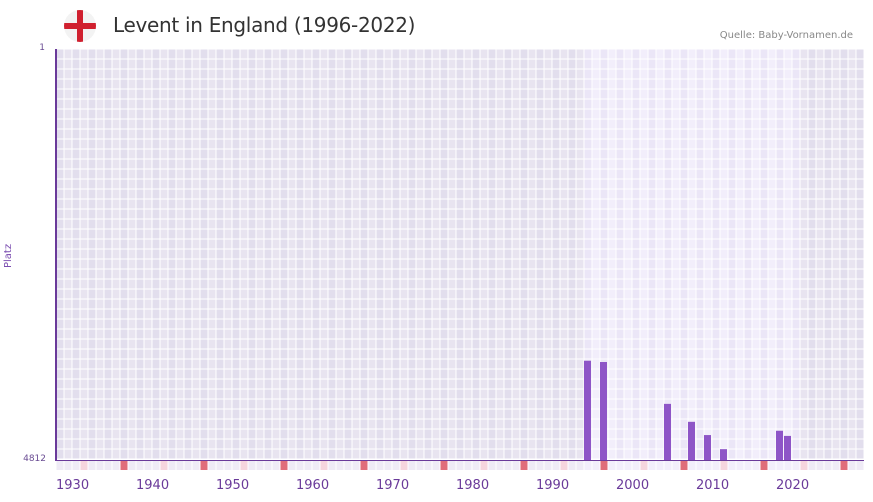  Describe the element at coordinates (723, 454) in the screenshot. I see `bar-2013` at that location.